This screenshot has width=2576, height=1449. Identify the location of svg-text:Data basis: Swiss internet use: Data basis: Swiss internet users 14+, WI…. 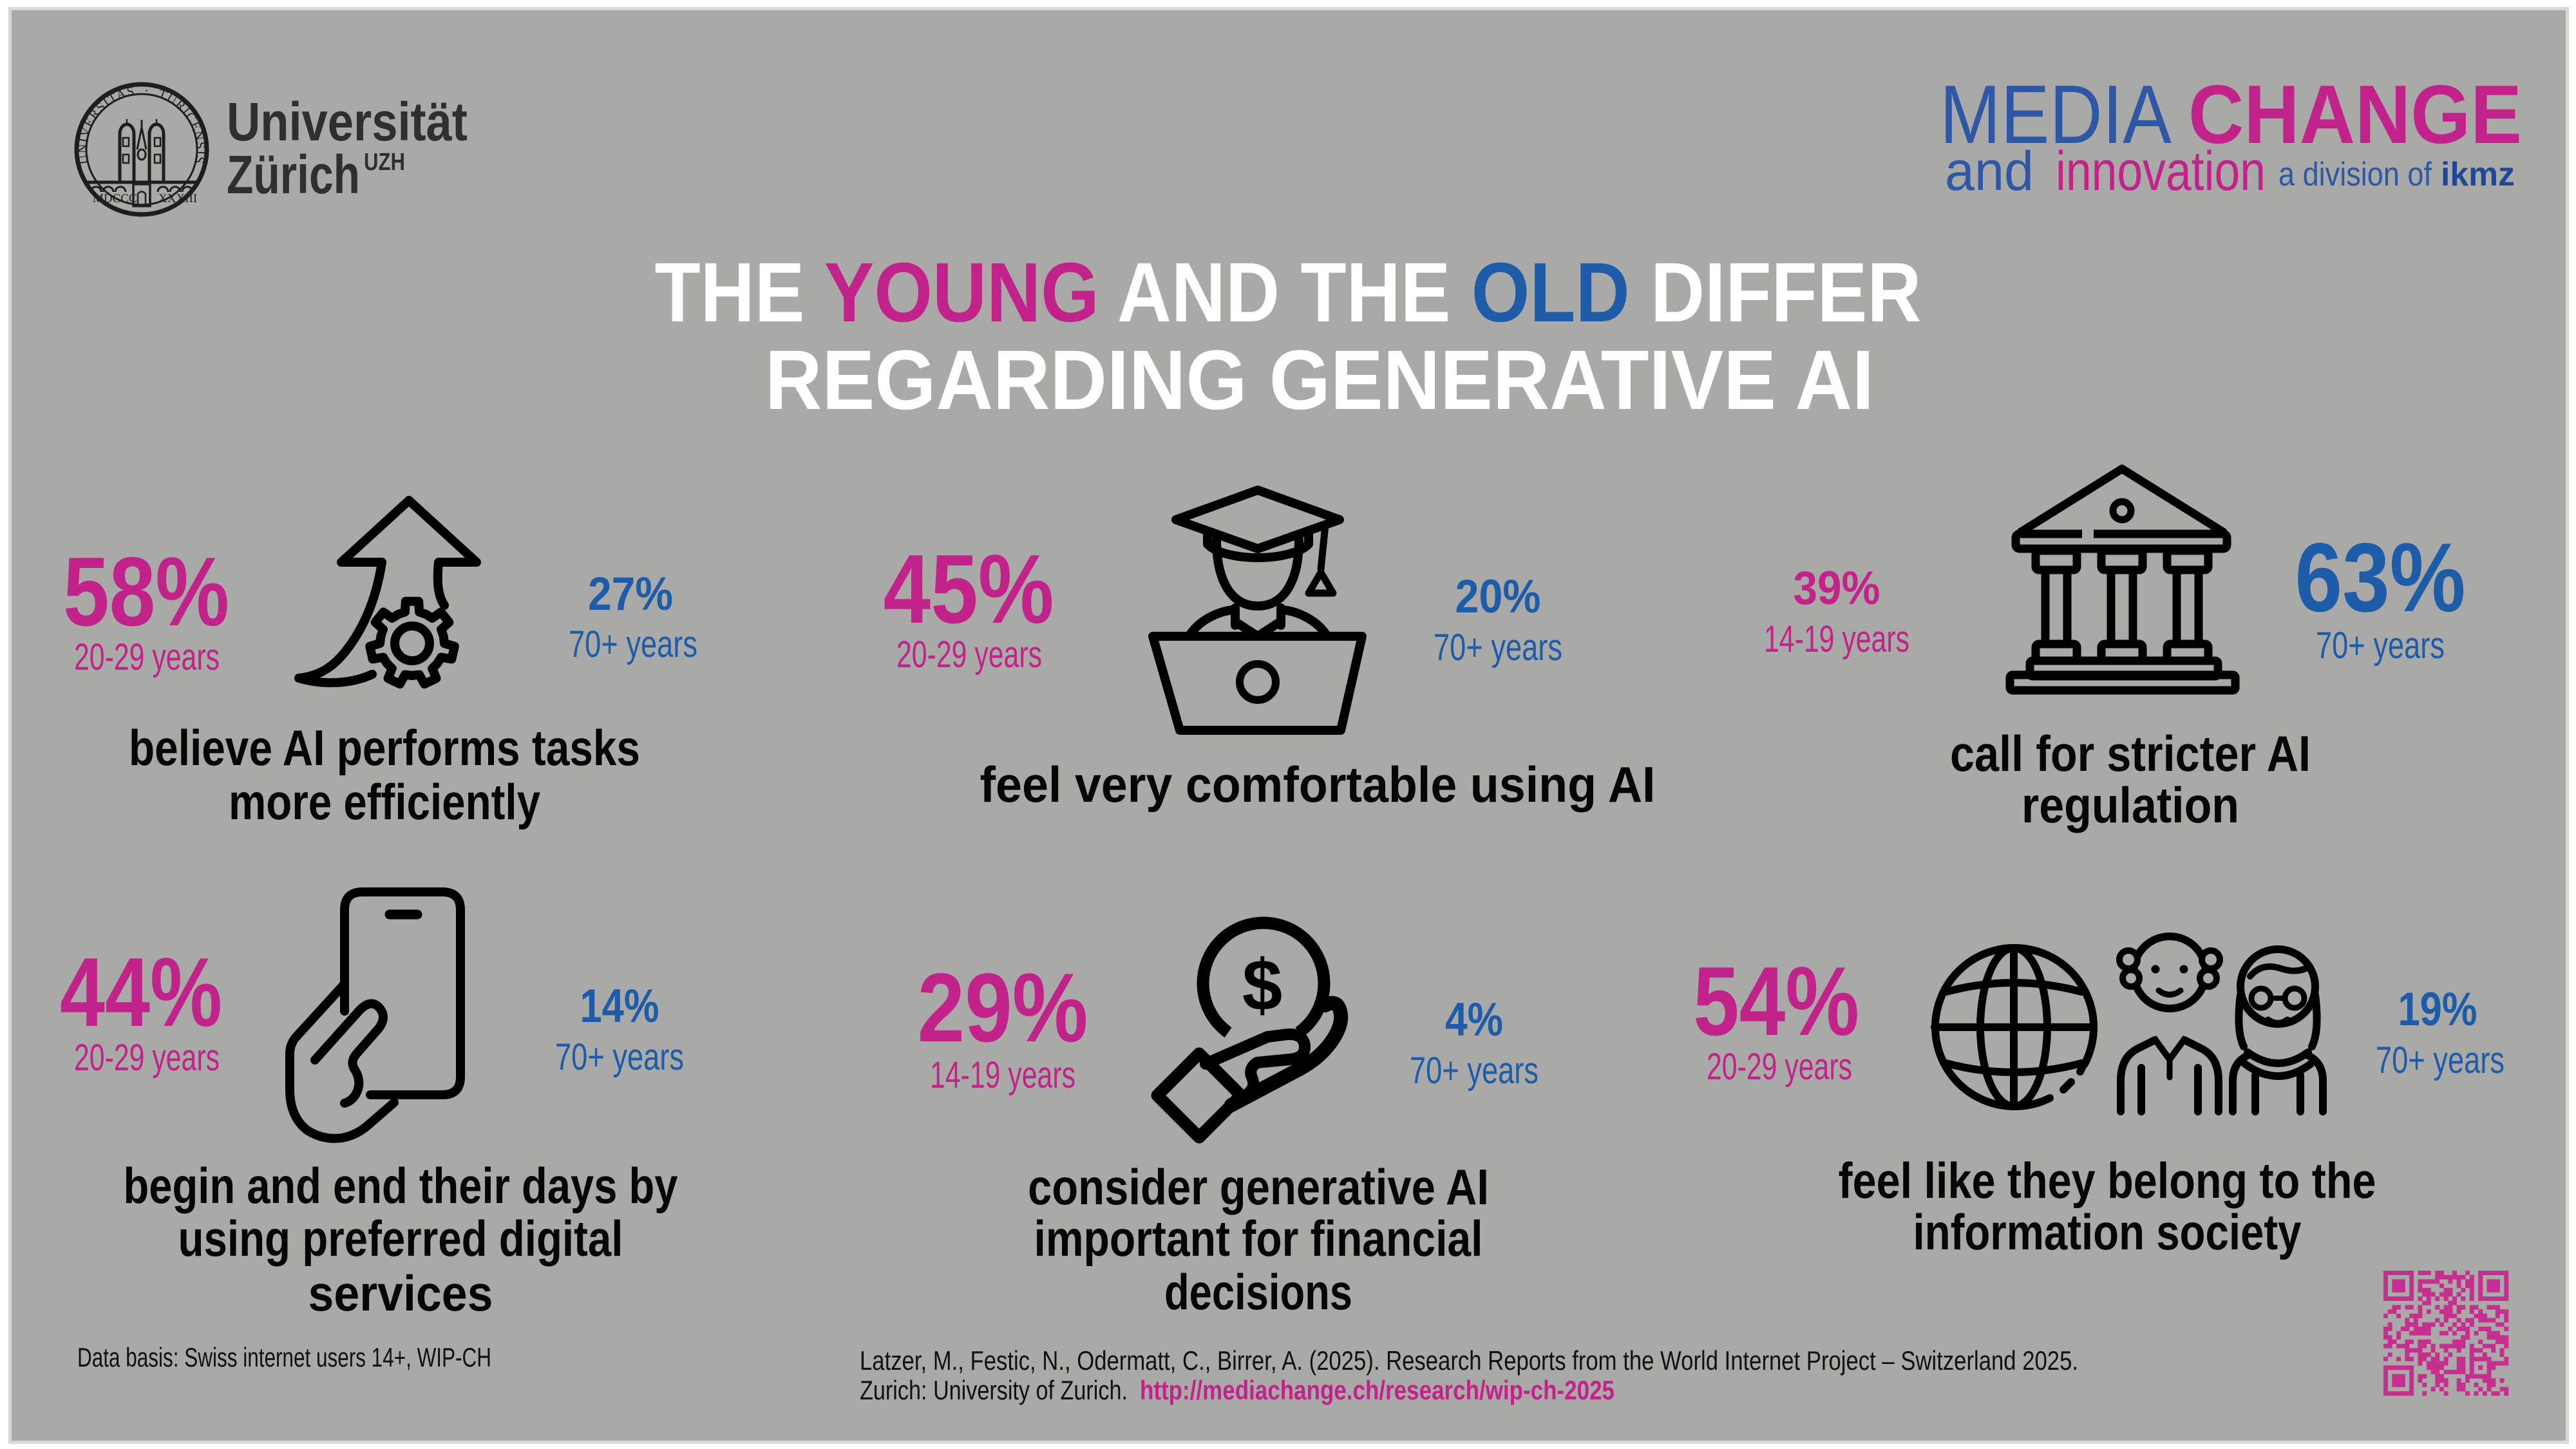
(284, 1357).